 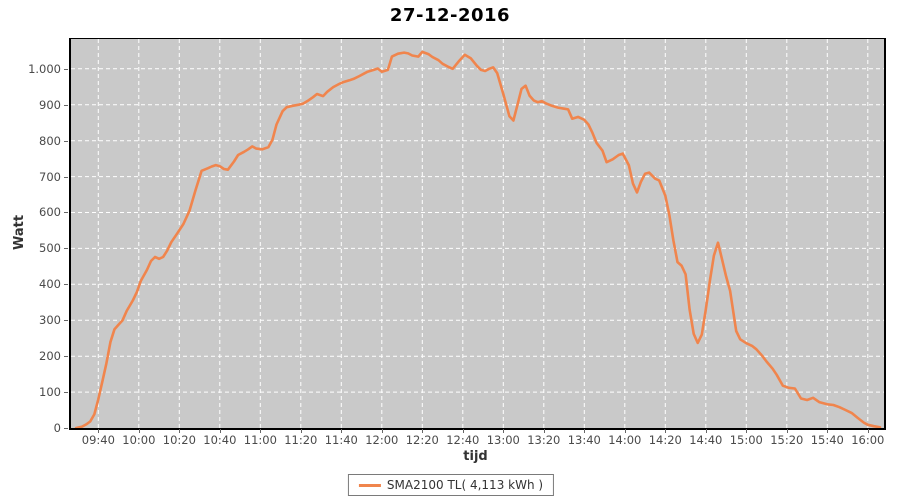 I want to click on x-tick-label: 09:40, so click(x=98, y=440).